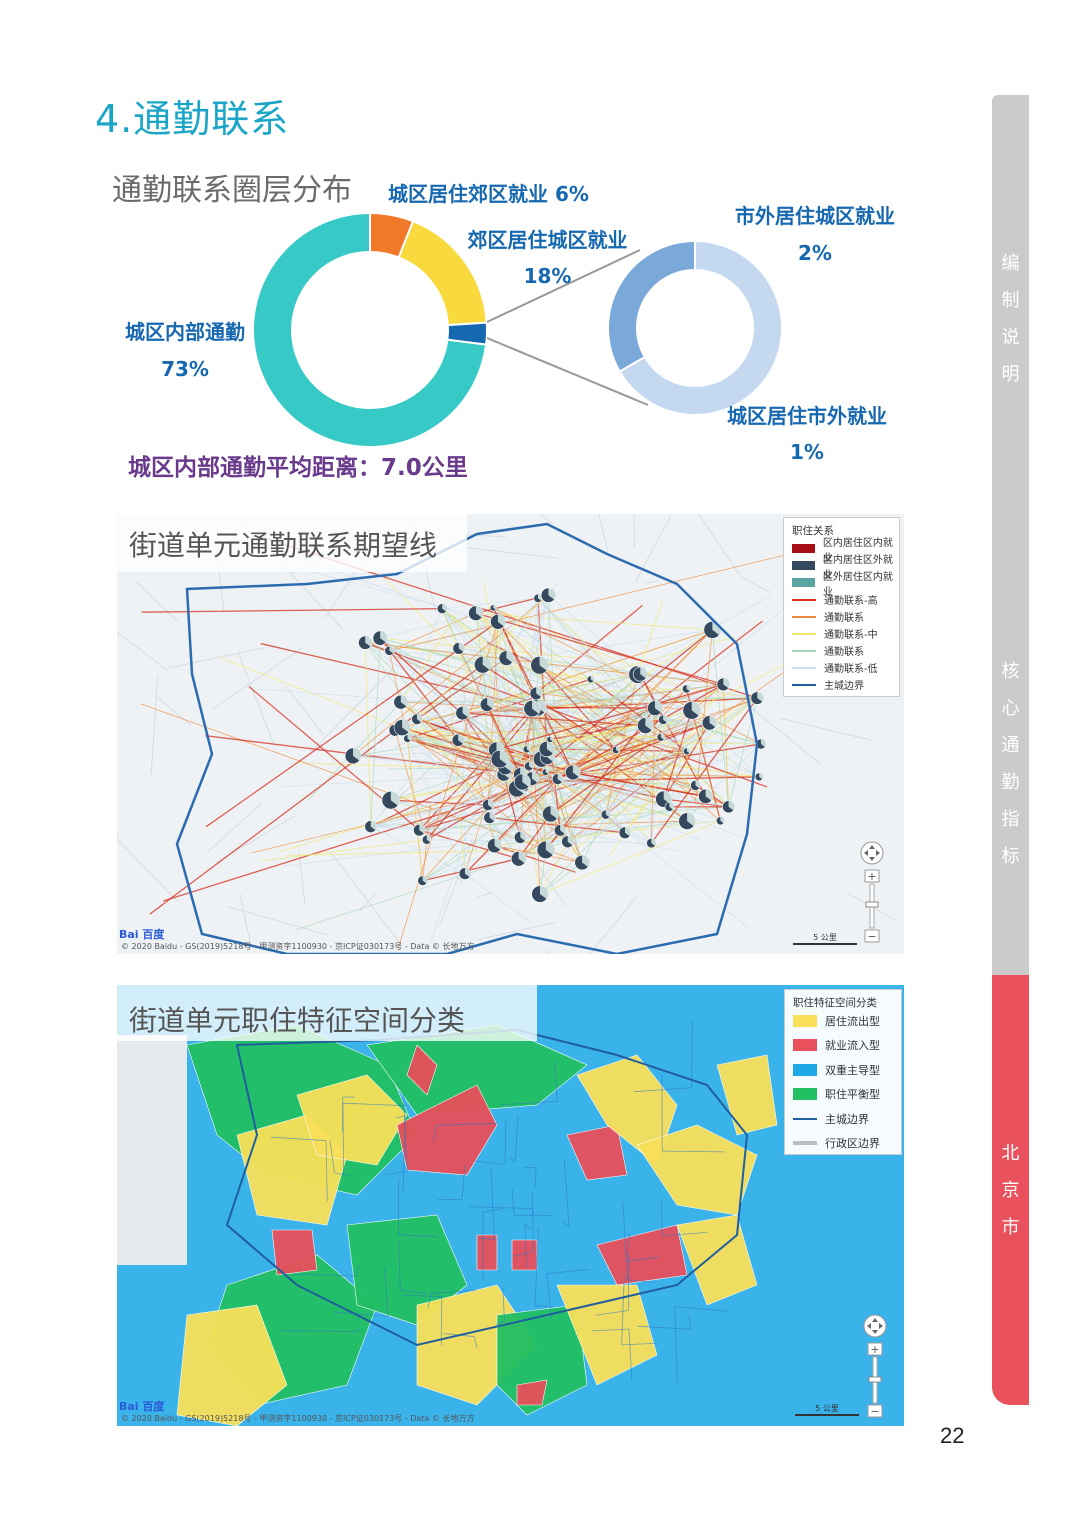 The width and height of the screenshot is (1080, 1527). What do you see at coordinates (827, 1409) in the screenshot?
I see `map2-scale: 5 公里` at bounding box center [827, 1409].